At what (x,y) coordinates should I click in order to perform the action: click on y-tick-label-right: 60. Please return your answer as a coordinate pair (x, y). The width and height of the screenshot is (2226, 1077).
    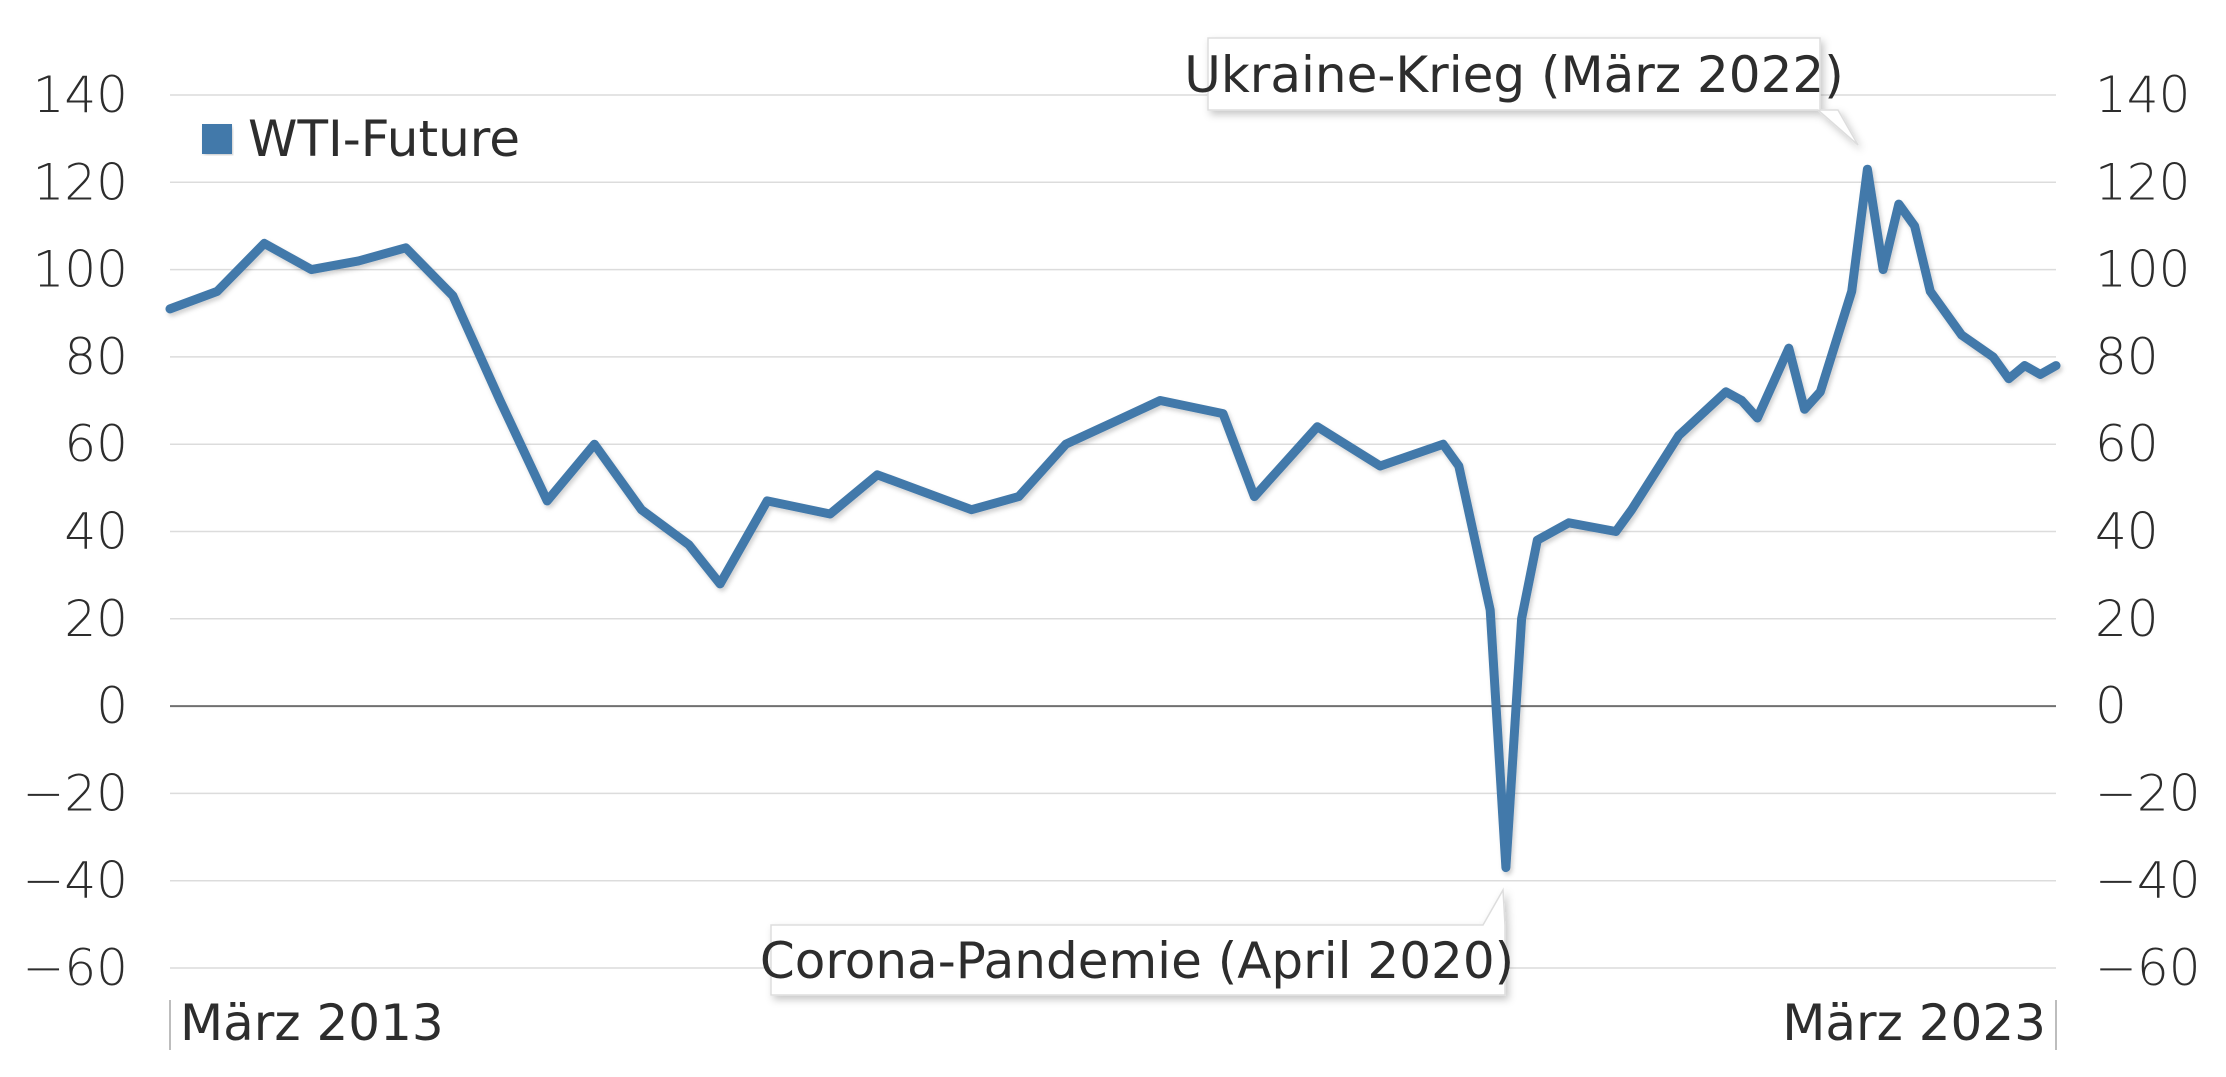
    Looking at the image, I should click on (2127, 444).